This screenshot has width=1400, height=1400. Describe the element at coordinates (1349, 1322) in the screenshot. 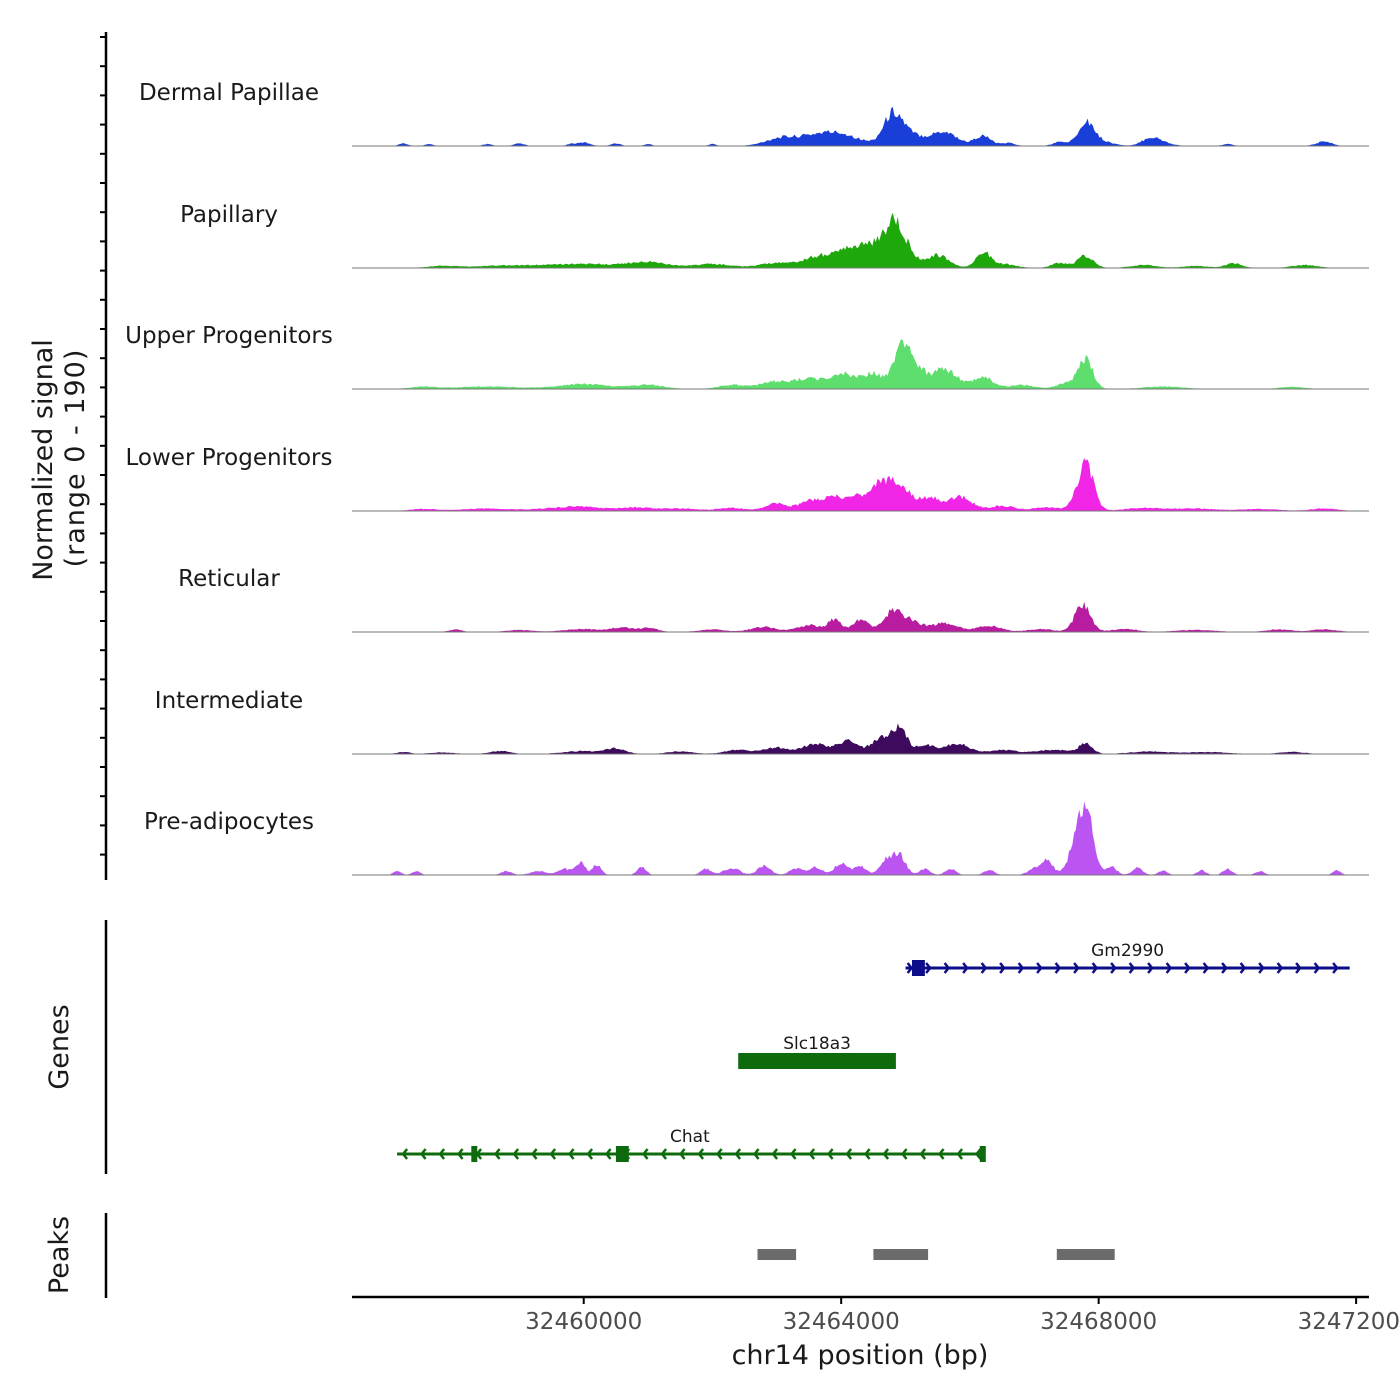

I see `x-tick-label: 32472000` at that location.